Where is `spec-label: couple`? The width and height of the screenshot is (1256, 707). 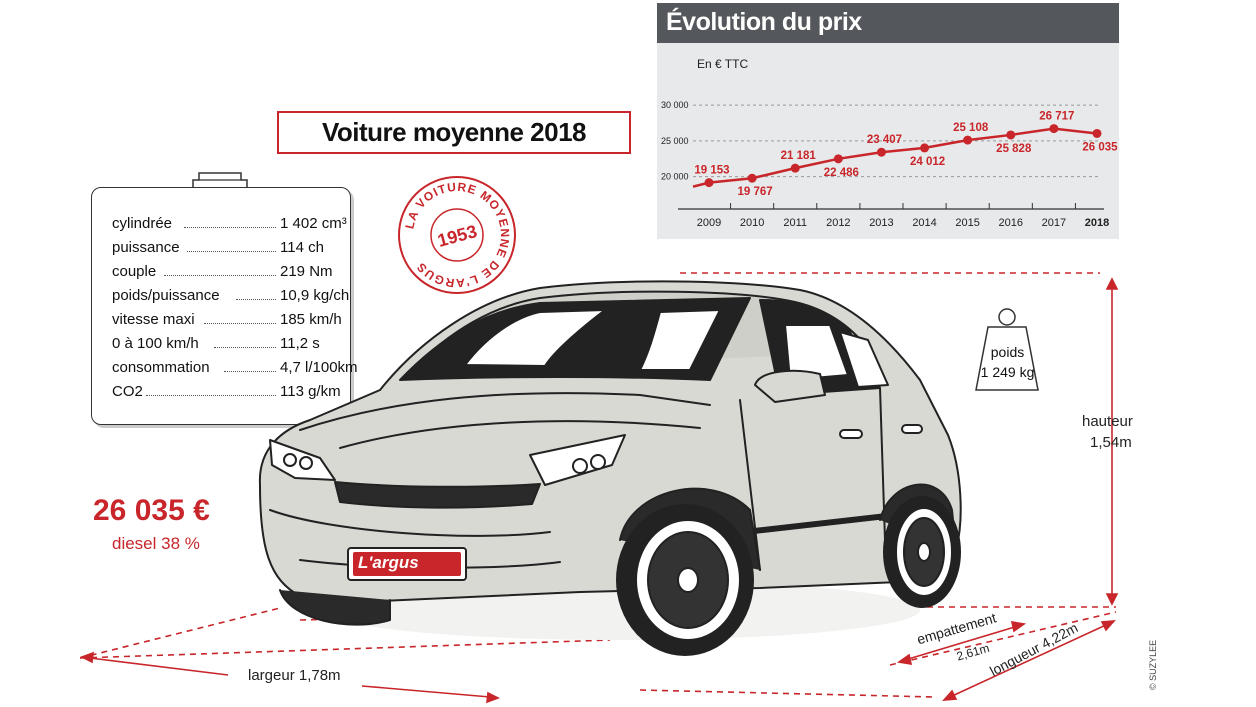
spec-label: couple is located at coordinates (134, 271).